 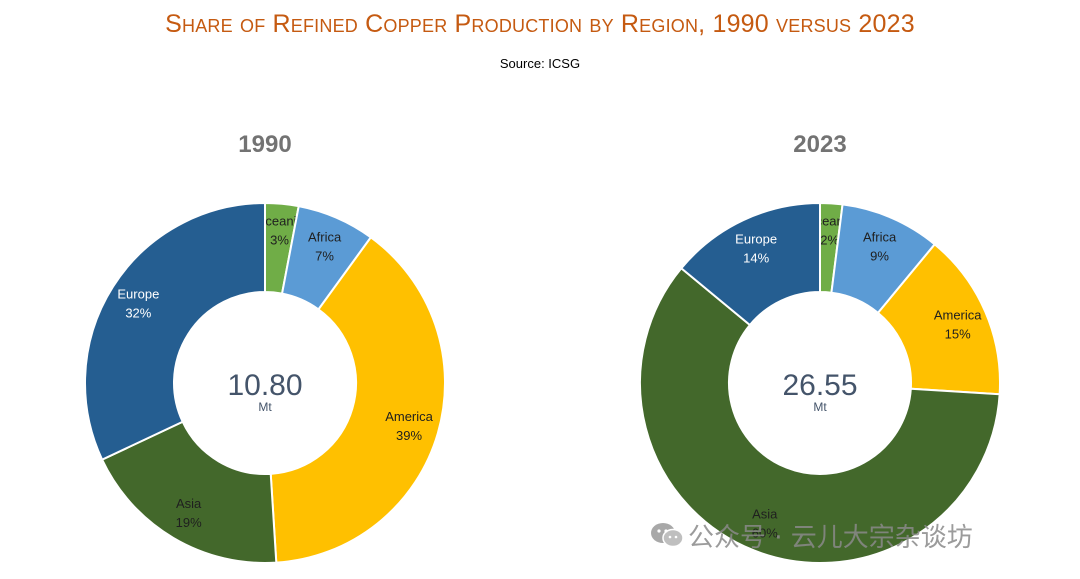 I want to click on center-total: 10.80, so click(x=264, y=385).